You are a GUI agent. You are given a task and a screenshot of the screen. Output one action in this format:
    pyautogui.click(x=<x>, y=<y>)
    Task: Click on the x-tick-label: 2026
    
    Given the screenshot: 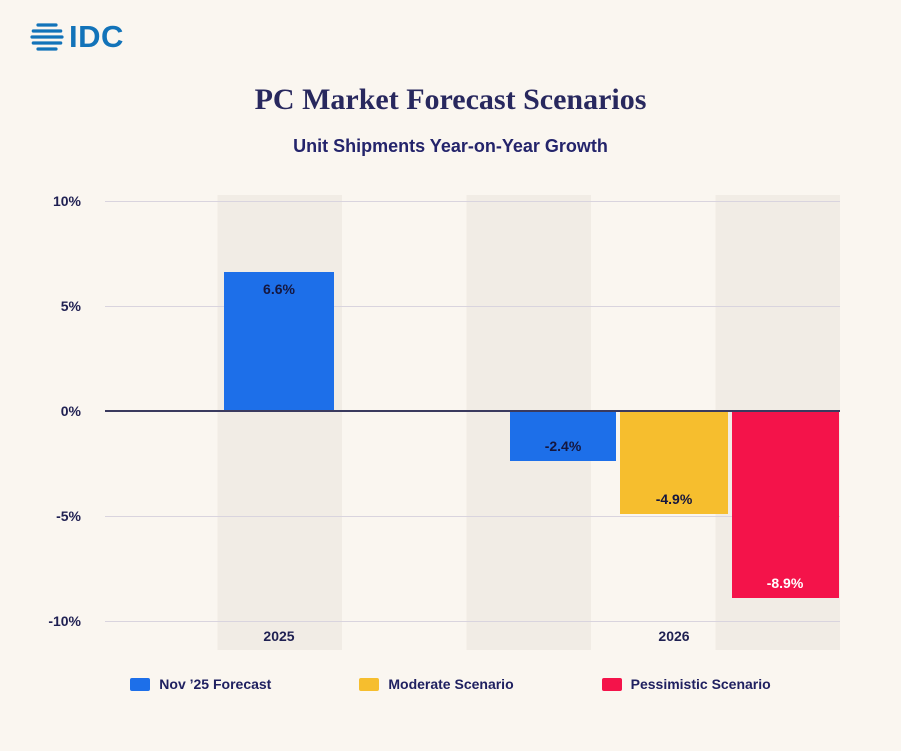 What is the action you would take?
    pyautogui.click(x=674, y=636)
    